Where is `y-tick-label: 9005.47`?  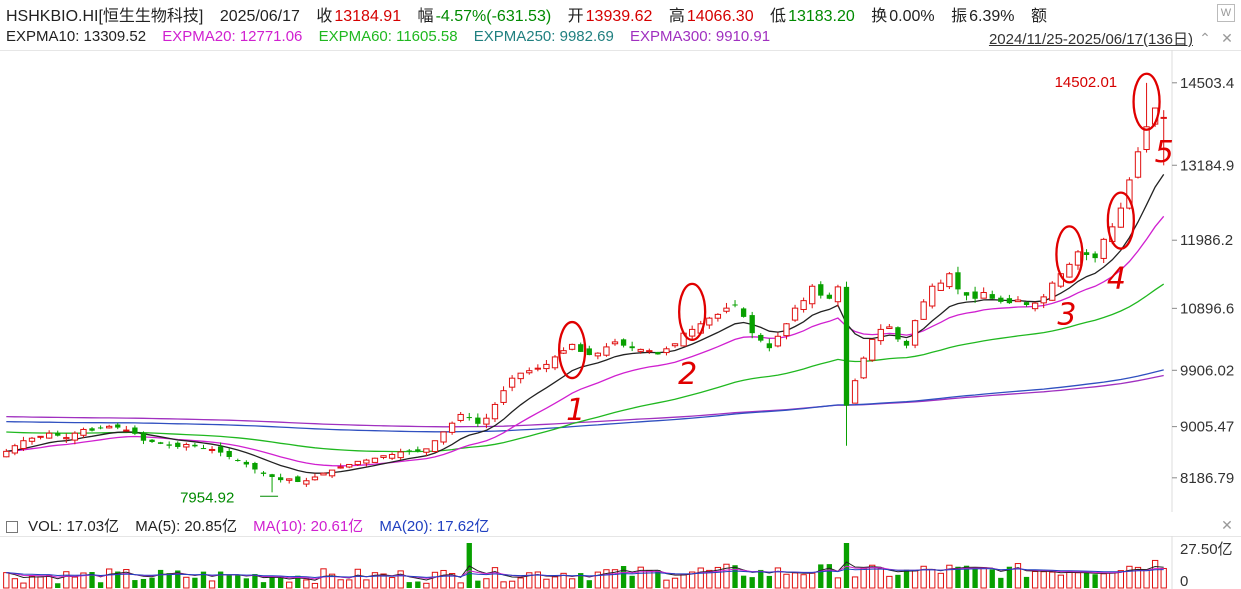 y-tick-label: 9005.47 is located at coordinates (1207, 427).